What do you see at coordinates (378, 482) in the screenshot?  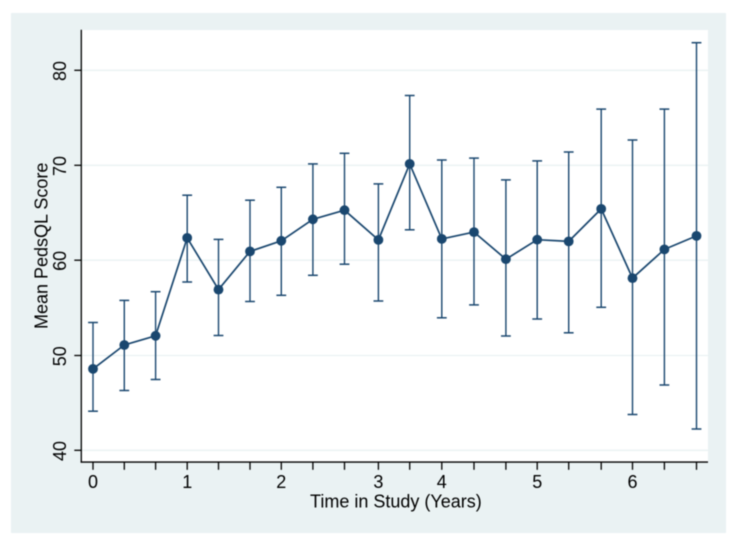 I see `svg-text: 3` at bounding box center [378, 482].